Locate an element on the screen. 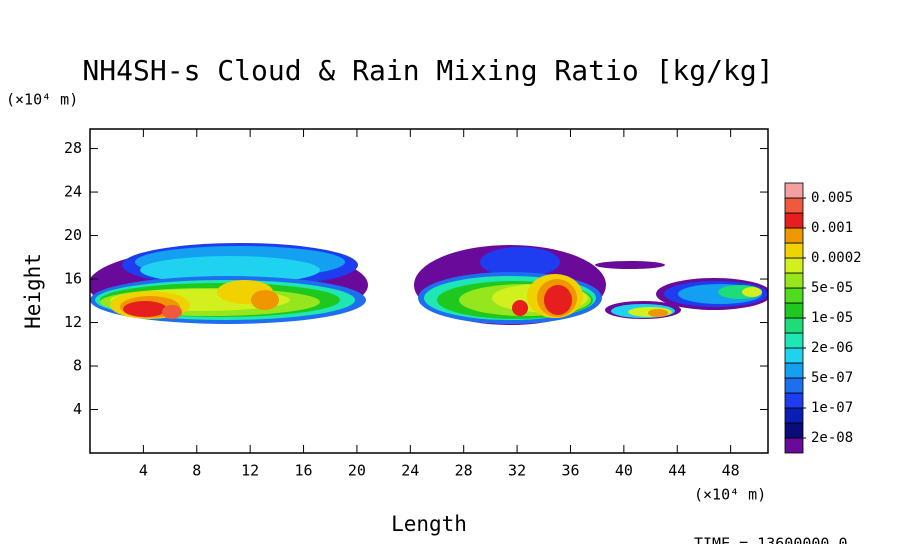 The height and width of the screenshot is (544, 904). y-tick-label: 28 is located at coordinates (73, 148).